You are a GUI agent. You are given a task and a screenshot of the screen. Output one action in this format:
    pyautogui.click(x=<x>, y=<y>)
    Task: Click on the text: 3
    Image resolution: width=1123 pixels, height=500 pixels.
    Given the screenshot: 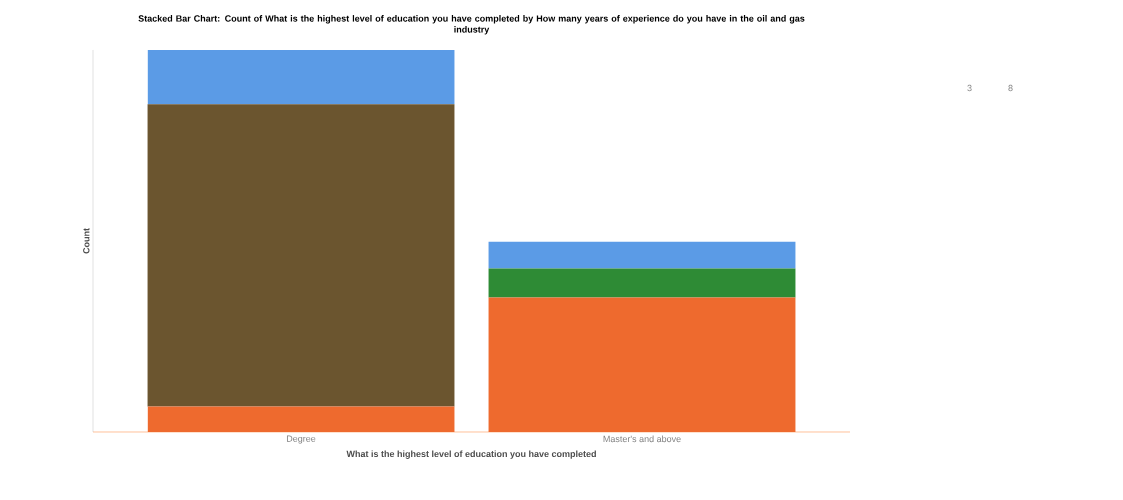 What is the action you would take?
    pyautogui.click(x=969, y=88)
    